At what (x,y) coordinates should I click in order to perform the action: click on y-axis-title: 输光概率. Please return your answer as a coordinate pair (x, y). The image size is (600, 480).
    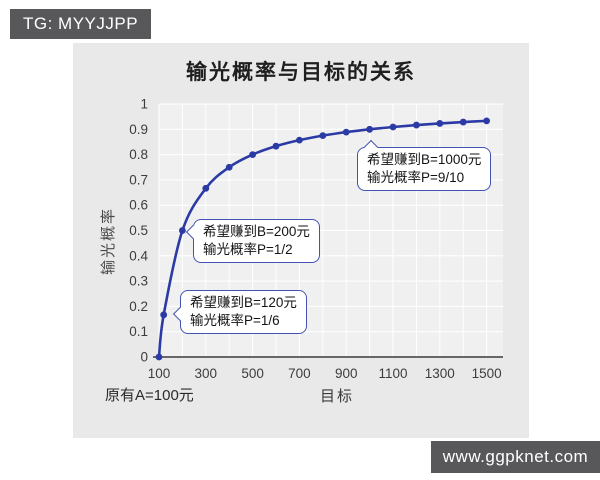
    Looking at the image, I should click on (108, 241).